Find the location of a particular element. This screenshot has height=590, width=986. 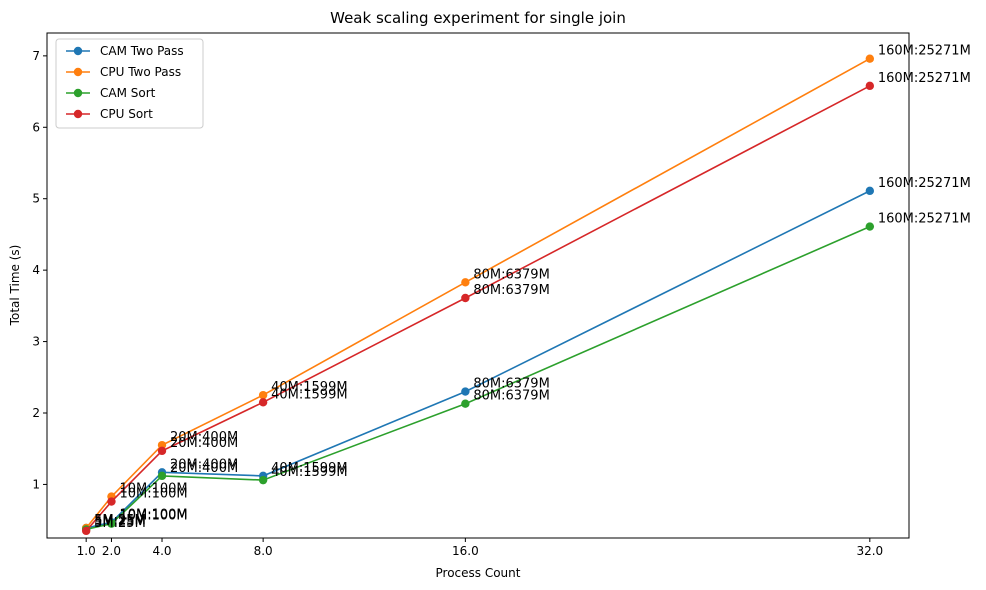

y-tick-label: 6 is located at coordinates (36, 127).